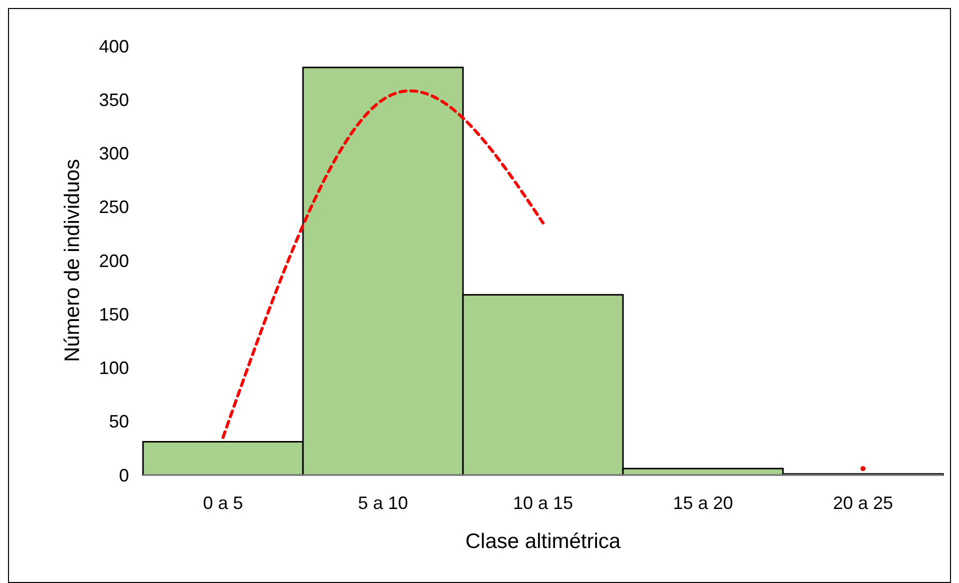  Describe the element at coordinates (72, 260) in the screenshot. I see `y-axis-title: Número de individuos` at that location.